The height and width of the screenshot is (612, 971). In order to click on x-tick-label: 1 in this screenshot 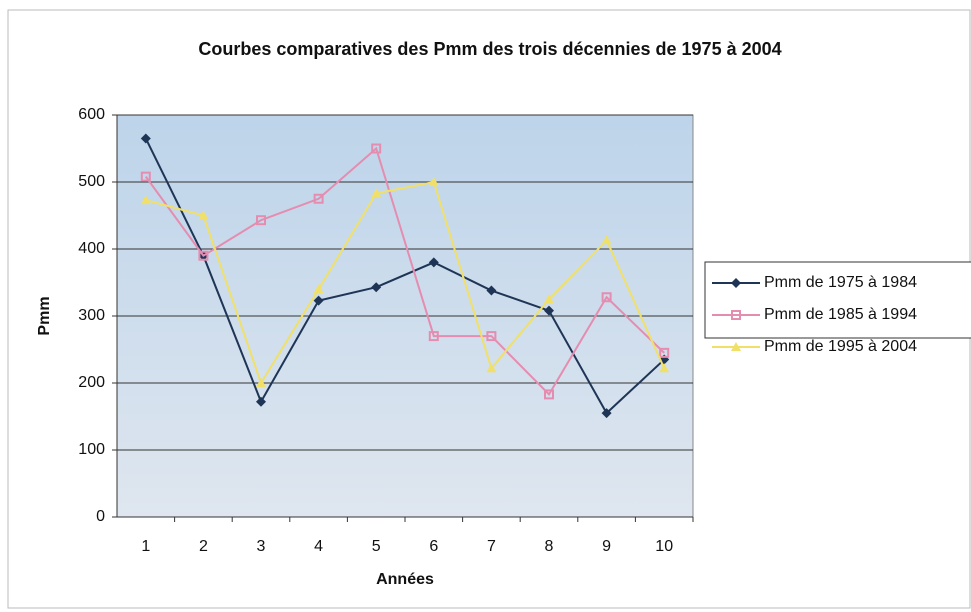, I will do `click(145, 546)`.